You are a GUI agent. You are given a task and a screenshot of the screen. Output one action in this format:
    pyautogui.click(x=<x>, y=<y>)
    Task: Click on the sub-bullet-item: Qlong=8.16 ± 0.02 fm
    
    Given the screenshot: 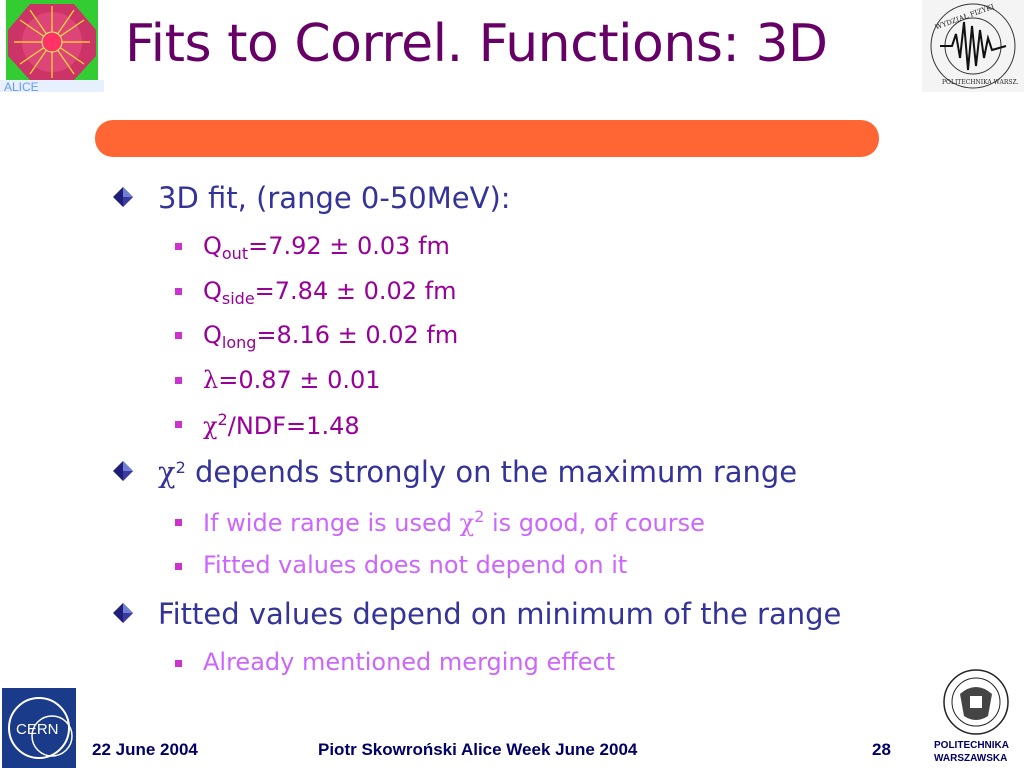 What is the action you would take?
    pyautogui.click(x=331, y=336)
    